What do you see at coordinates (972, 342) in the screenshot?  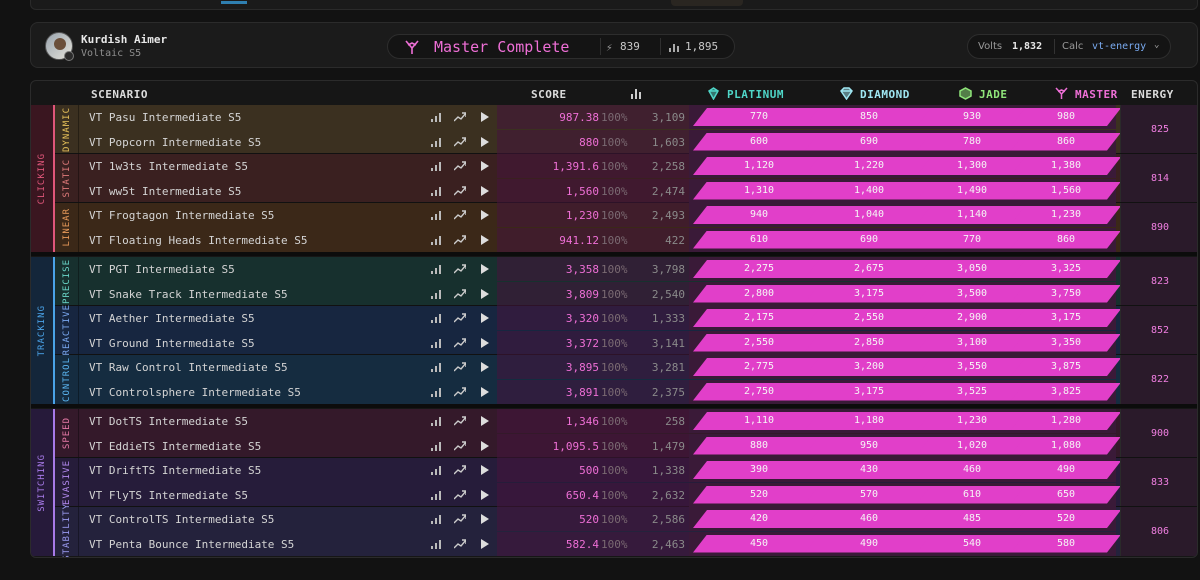 I see `threshold-value: 3,100` at bounding box center [972, 342].